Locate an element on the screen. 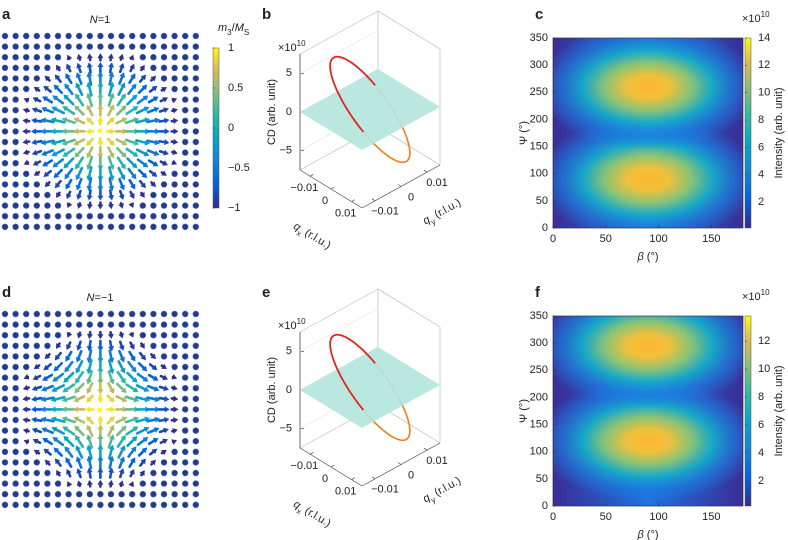 This screenshot has height=540, width=788. colorbar-tick-label: 4 is located at coordinates (761, 175).